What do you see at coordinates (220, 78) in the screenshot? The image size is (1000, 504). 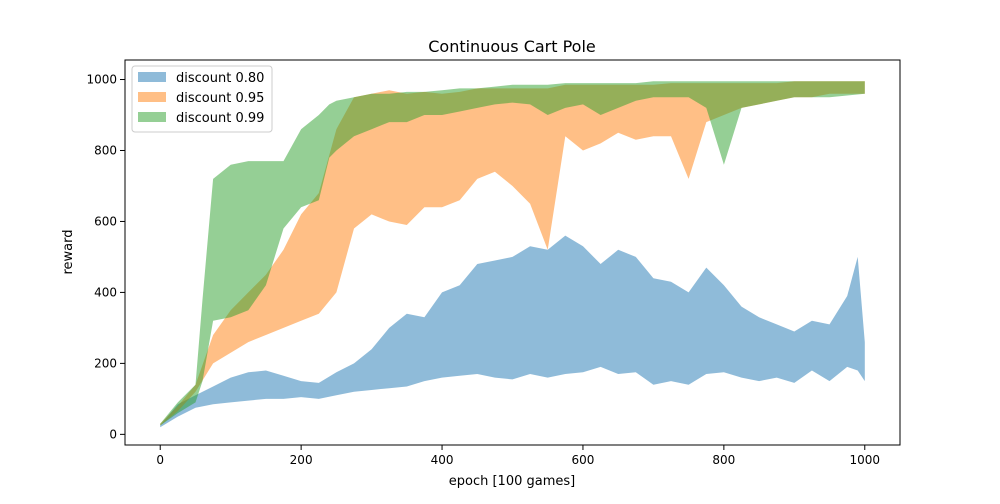 I see `legend-label: discount 0.80` at bounding box center [220, 78].